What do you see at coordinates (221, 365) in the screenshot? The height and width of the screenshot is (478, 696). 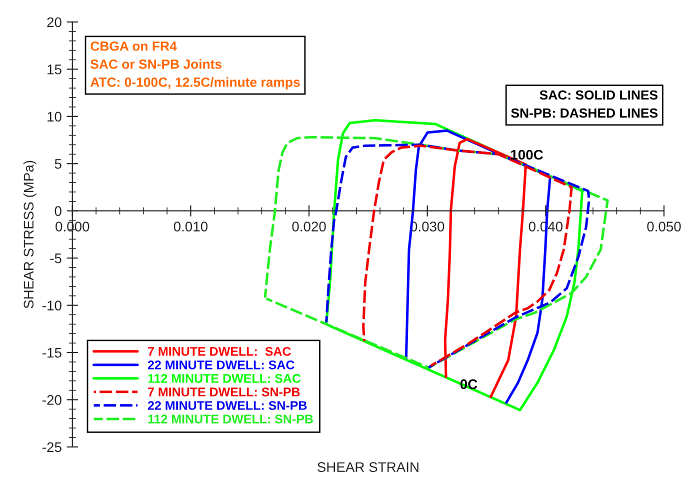 I see `legend-label: 22 MINUTE DWELL: SAC` at bounding box center [221, 365].